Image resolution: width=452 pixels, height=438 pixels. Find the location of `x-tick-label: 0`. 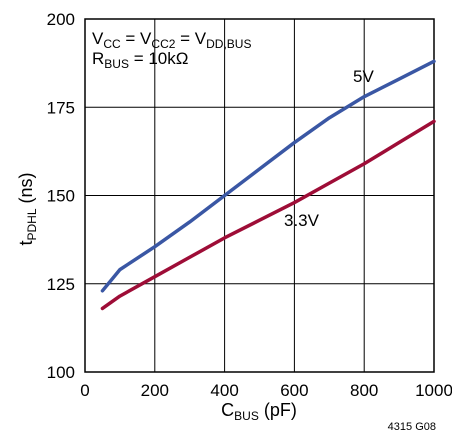

x-tick-label: 0 is located at coordinates (84, 390).